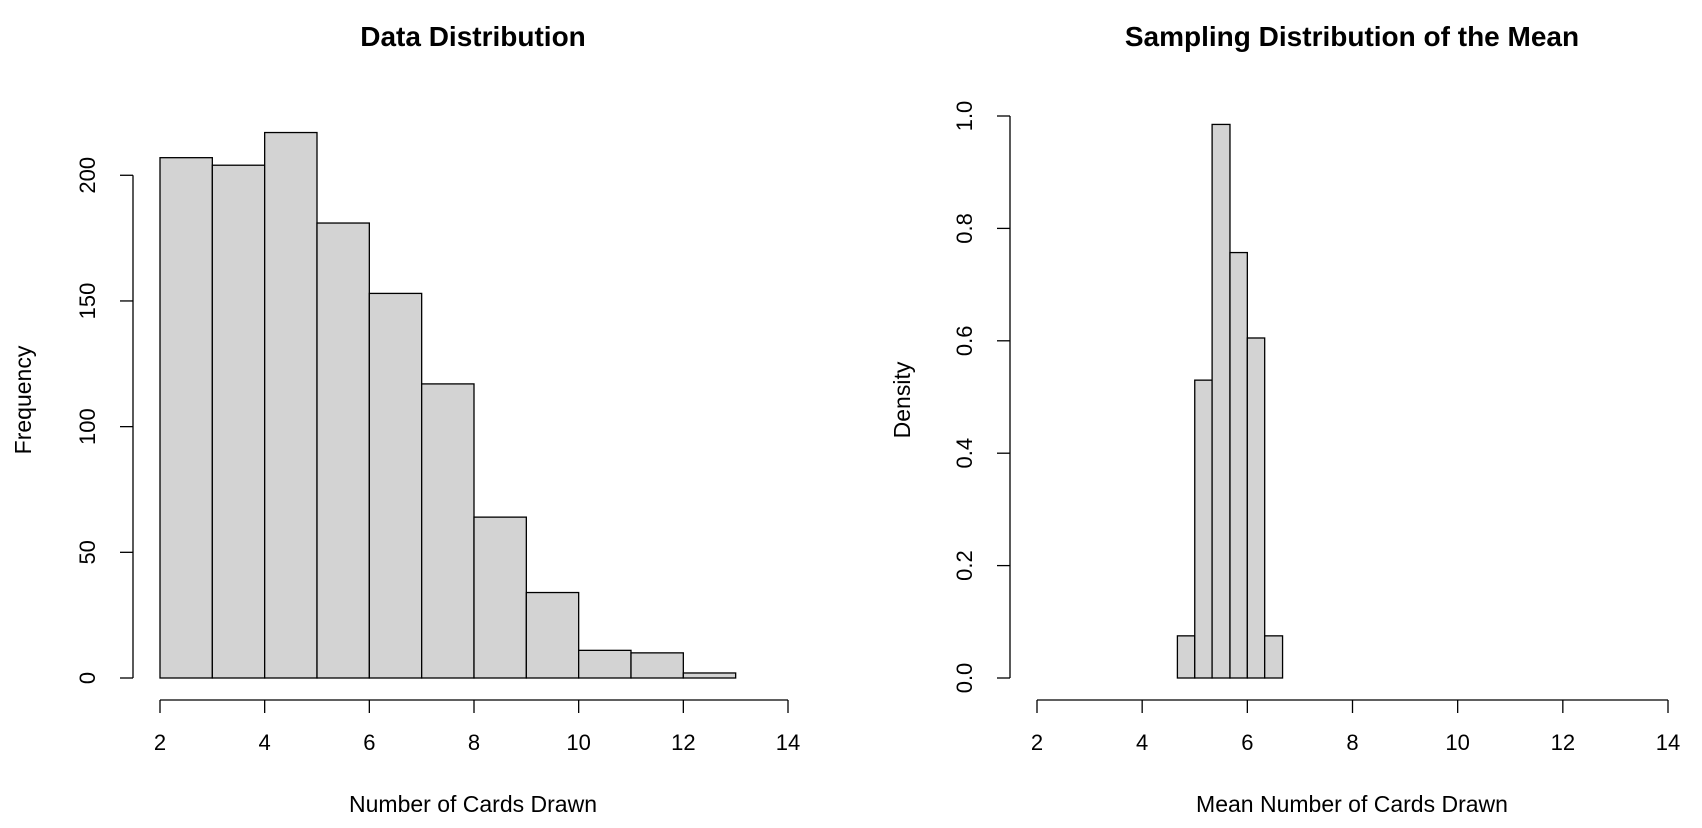 Image resolution: width=1702 pixels, height=828 pixels. I want to click on y-tick-label: 0.4, so click(964, 453).